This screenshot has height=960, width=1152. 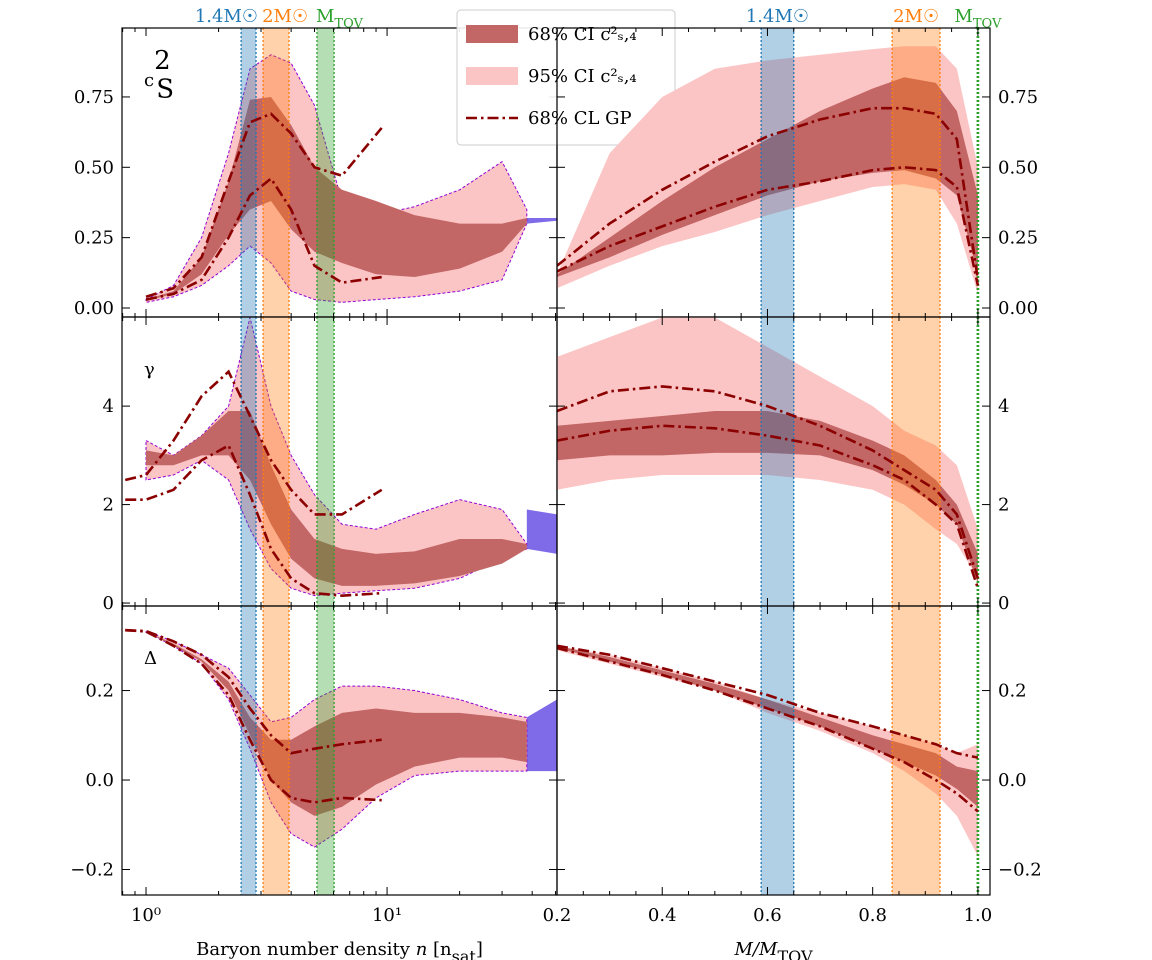 I want to click on x-tick-label: 10⁰, so click(x=146, y=915).